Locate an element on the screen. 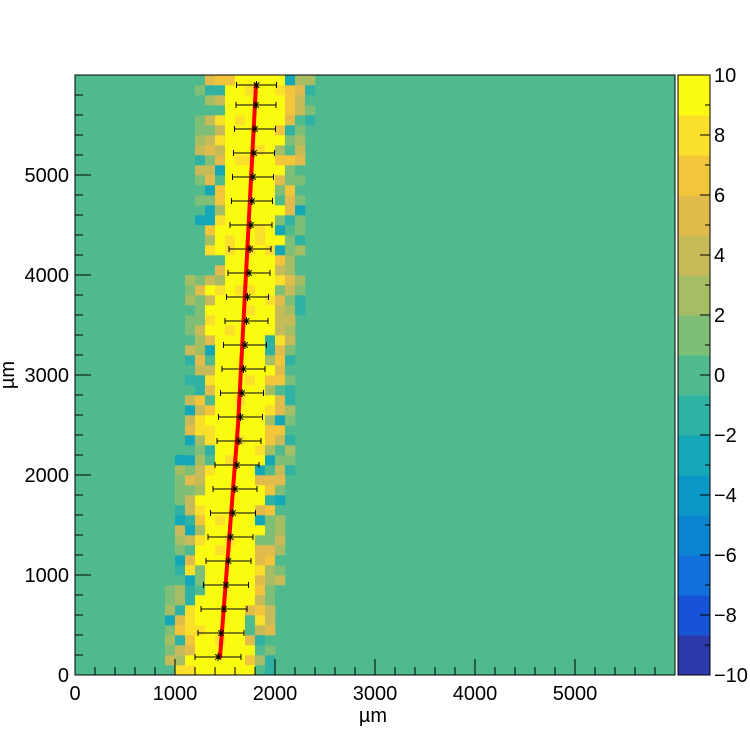 This screenshot has height=750, width=750. x-tick-label: 3000 is located at coordinates (375, 694).